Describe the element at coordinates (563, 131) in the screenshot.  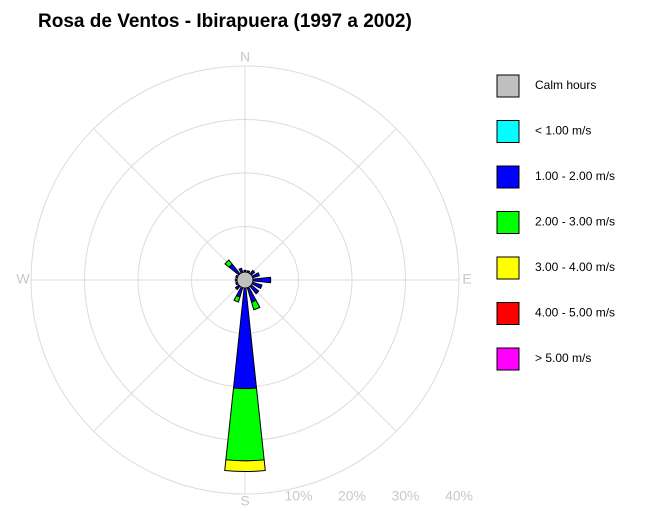
I see `legend-label: < 1.00 m/s` at that location.